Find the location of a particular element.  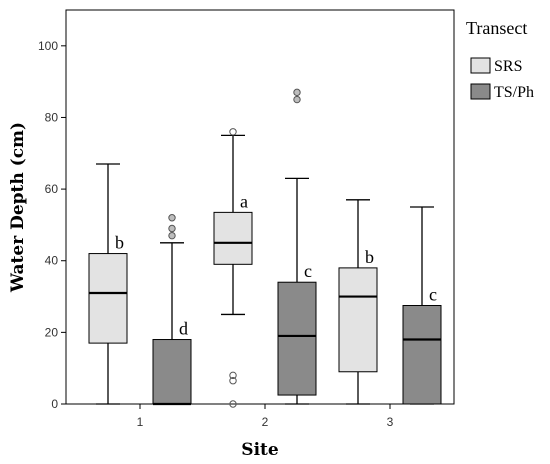

y-axis-title: Water Depth (cm) is located at coordinates (18, 207).